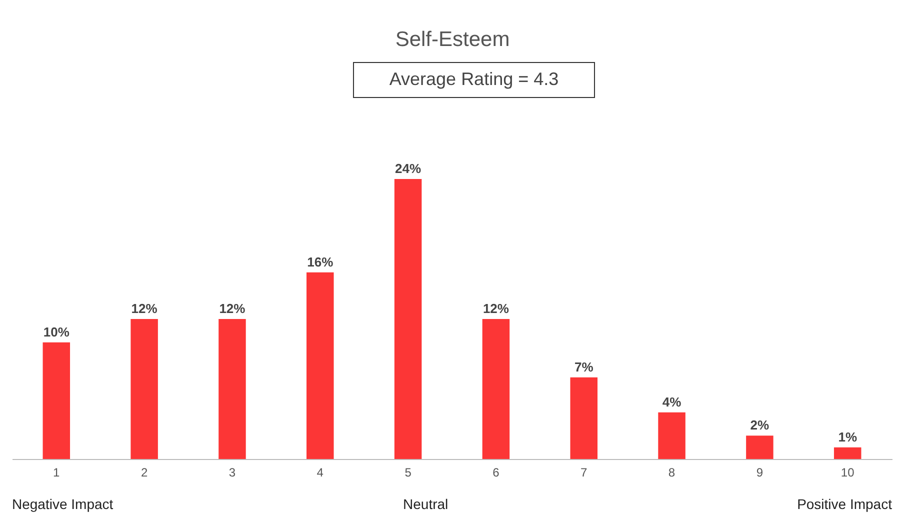 Image resolution: width=920 pixels, height=527 pixels. Describe the element at coordinates (584, 366) in the screenshot. I see `data-label: 7%` at that location.